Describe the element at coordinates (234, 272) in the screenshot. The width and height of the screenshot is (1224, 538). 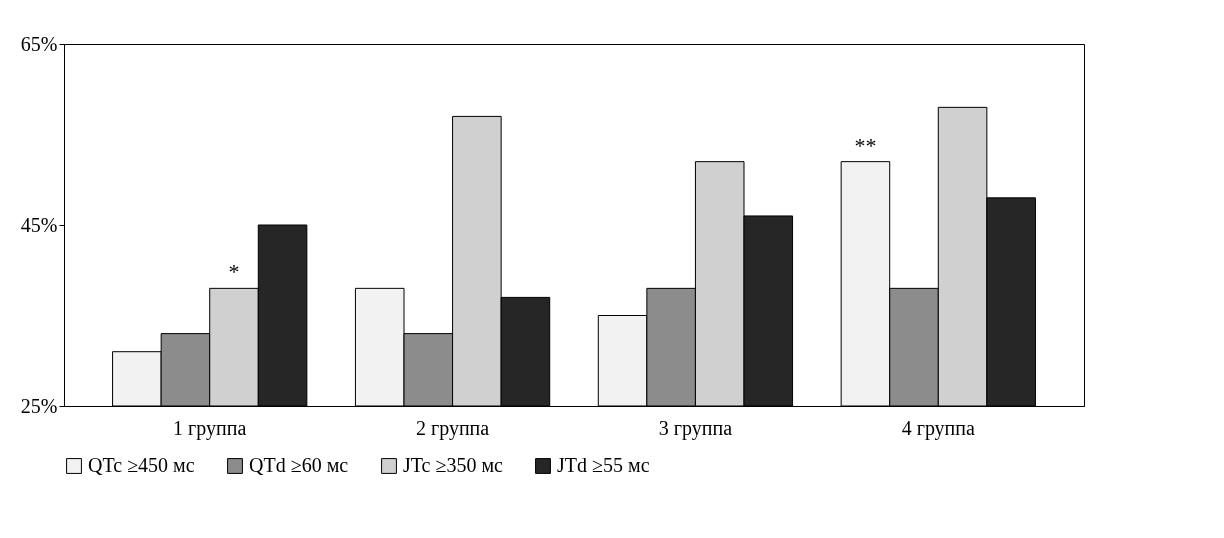
I see `annotation: *` at that location.